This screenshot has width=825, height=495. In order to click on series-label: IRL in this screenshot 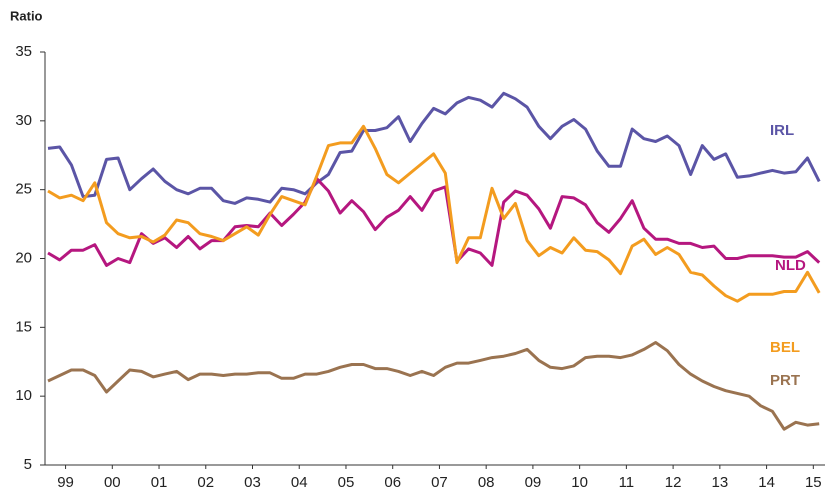, I will do `click(782, 130)`.